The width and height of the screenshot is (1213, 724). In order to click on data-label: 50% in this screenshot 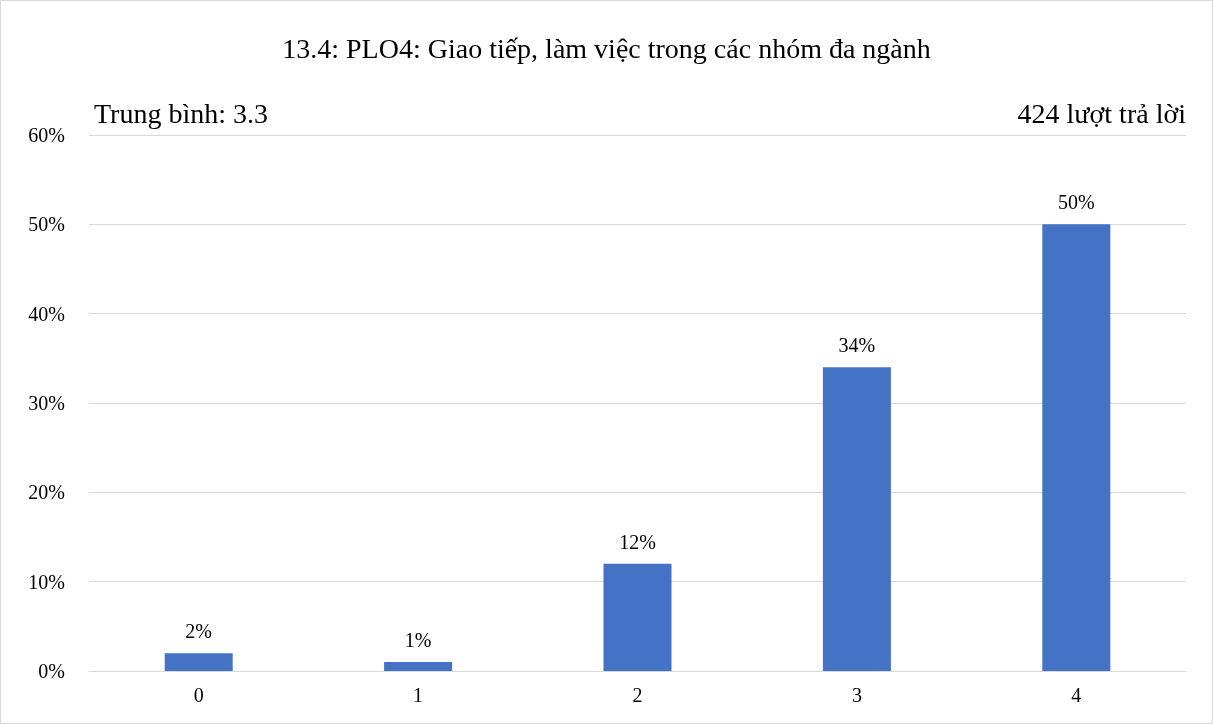, I will do `click(1076, 202)`.